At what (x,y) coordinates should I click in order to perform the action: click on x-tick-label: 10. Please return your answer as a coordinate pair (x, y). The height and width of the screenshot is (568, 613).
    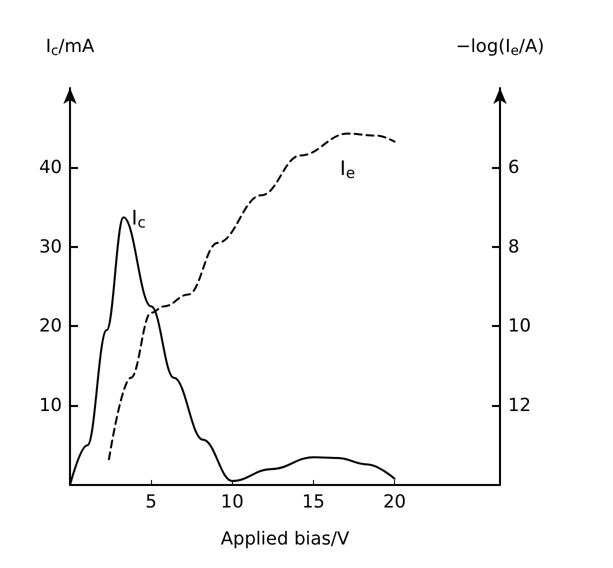
    Looking at the image, I should click on (232, 502).